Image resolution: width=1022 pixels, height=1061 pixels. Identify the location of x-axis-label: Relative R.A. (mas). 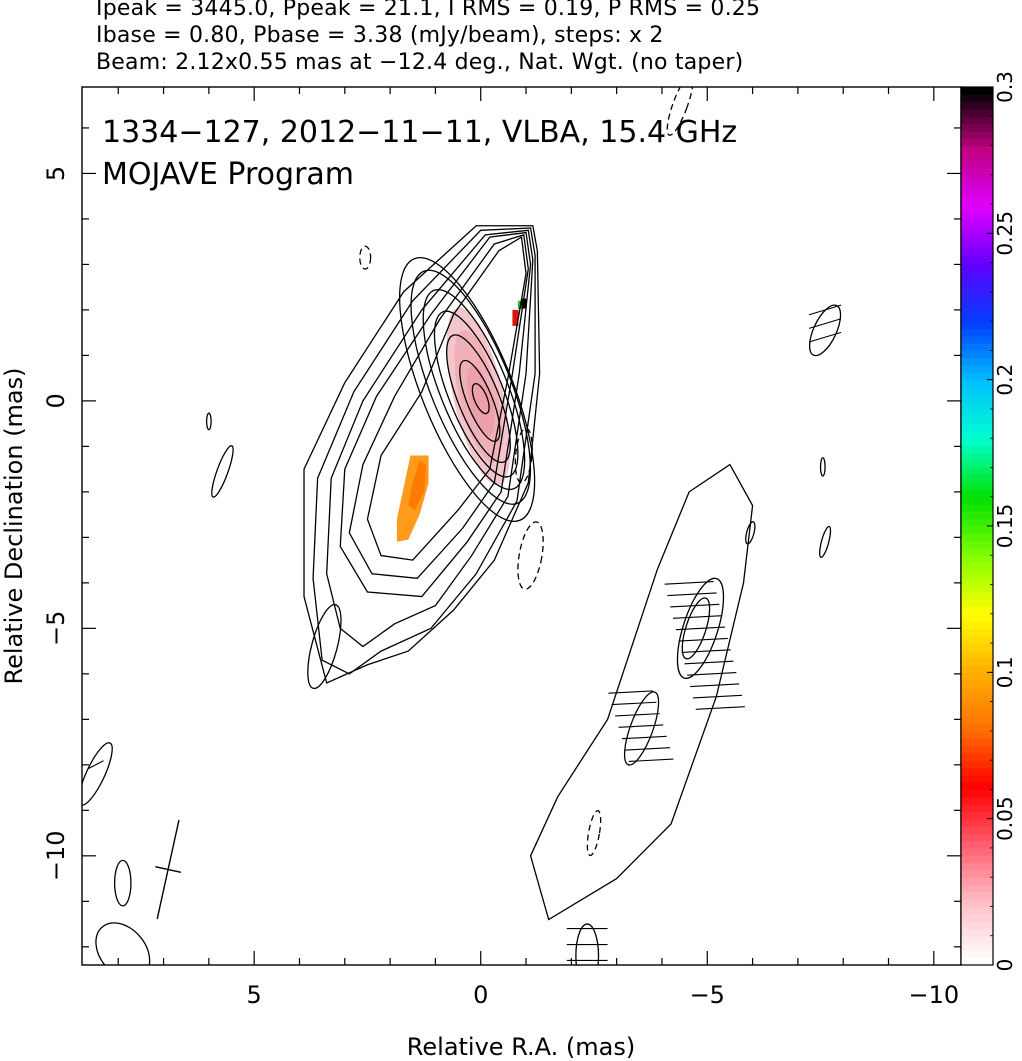
(521, 1047).